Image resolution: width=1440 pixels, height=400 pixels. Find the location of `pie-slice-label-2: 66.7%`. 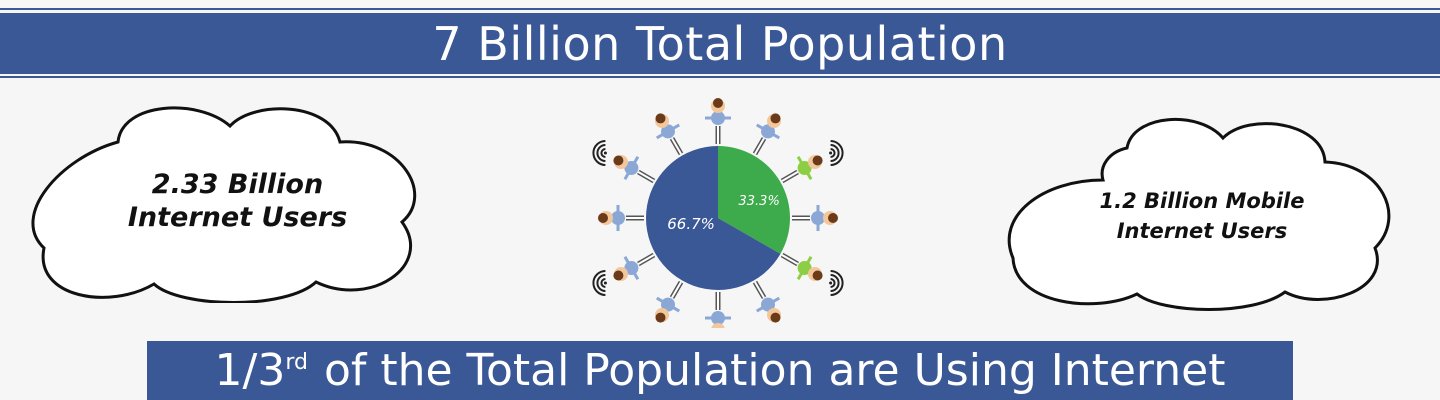

pie-slice-label-2: 66.7% is located at coordinates (691, 224).